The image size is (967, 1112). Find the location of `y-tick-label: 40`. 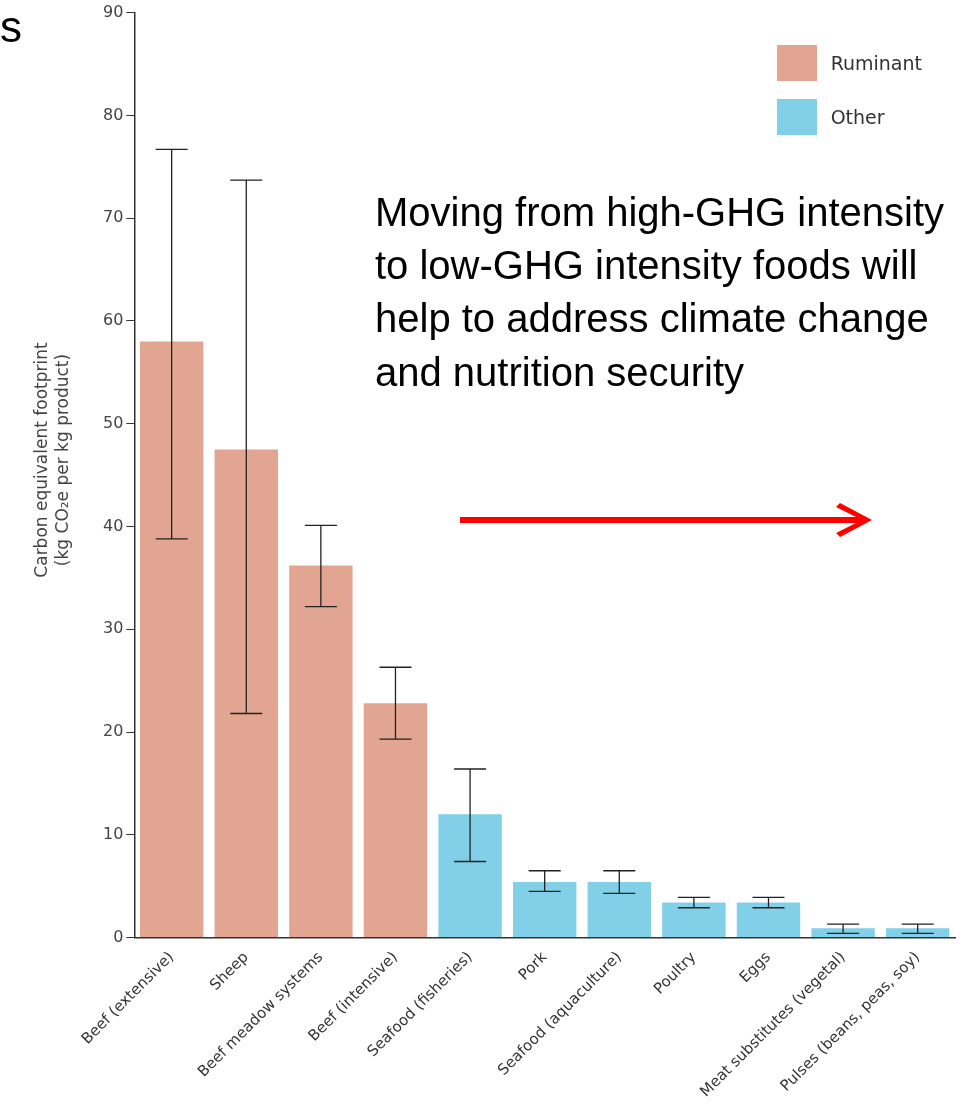

y-tick-label: 40 is located at coordinates (113, 525).